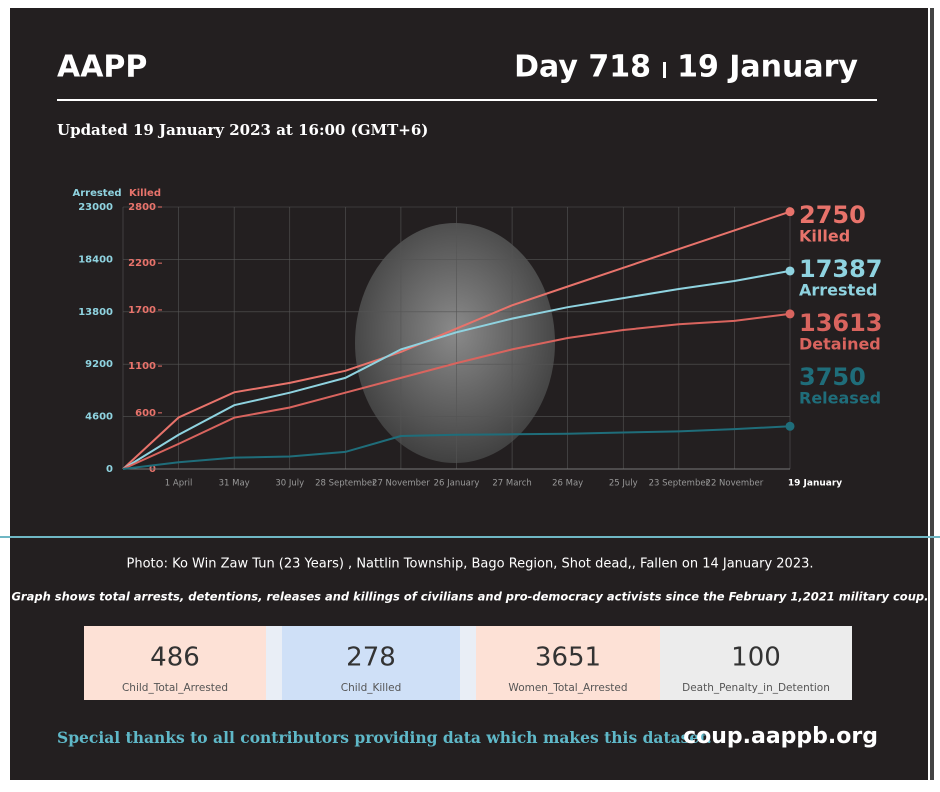 This screenshot has width=940, height=792. I want to click on y-tick-label: 23000, so click(95, 207).